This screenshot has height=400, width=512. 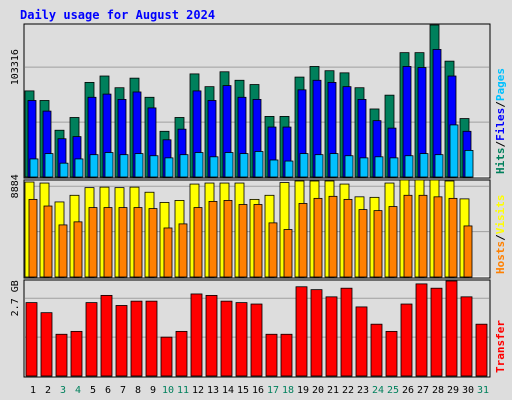 I want to click on middle-legend: Hosts/Visits, so click(x=500, y=235).